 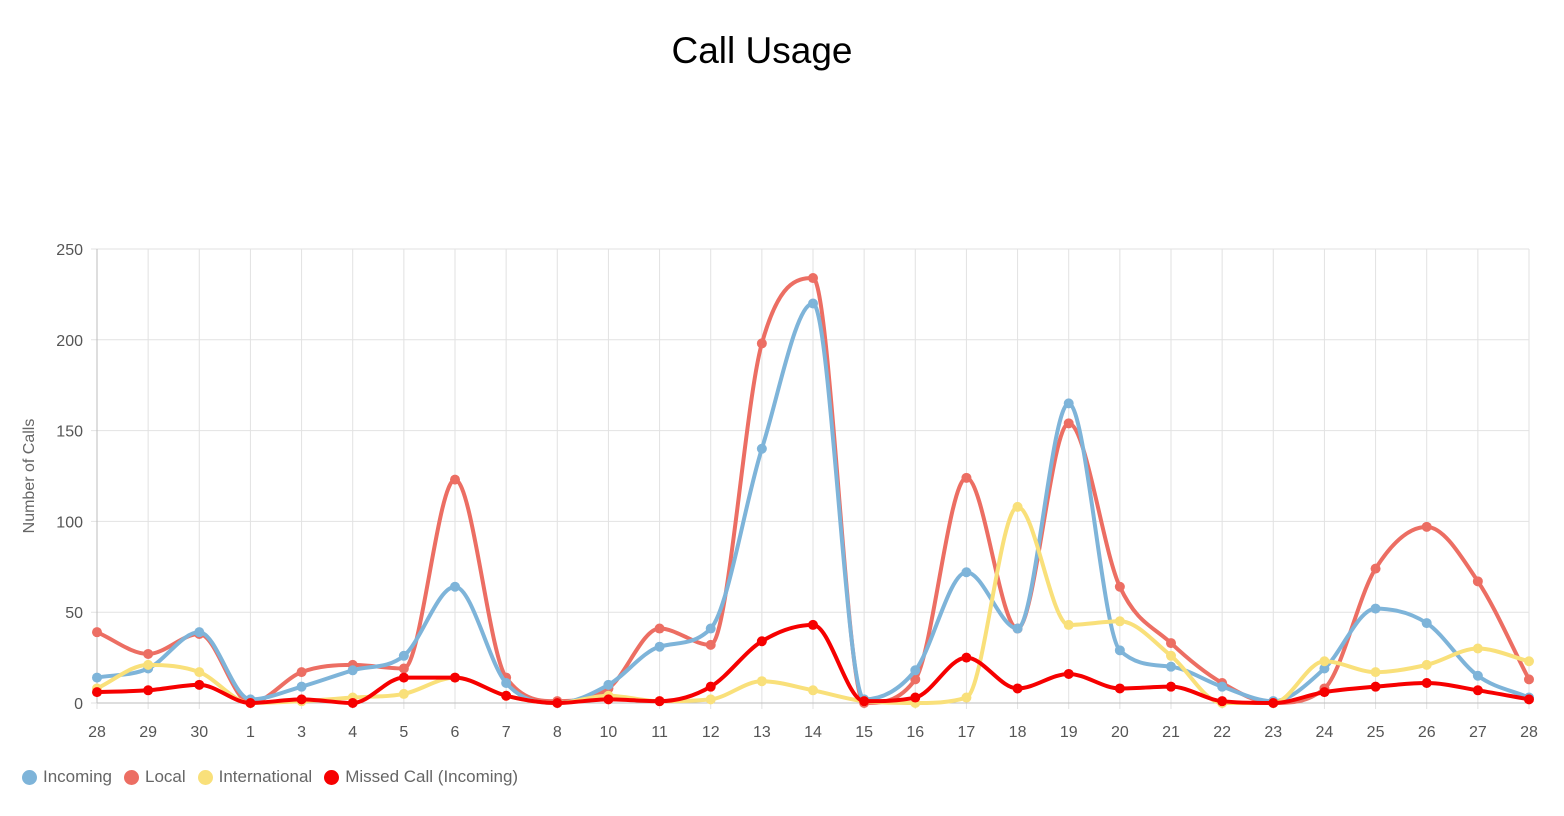 What do you see at coordinates (154, 777) in the screenshot?
I see `legend-item: Local` at bounding box center [154, 777].